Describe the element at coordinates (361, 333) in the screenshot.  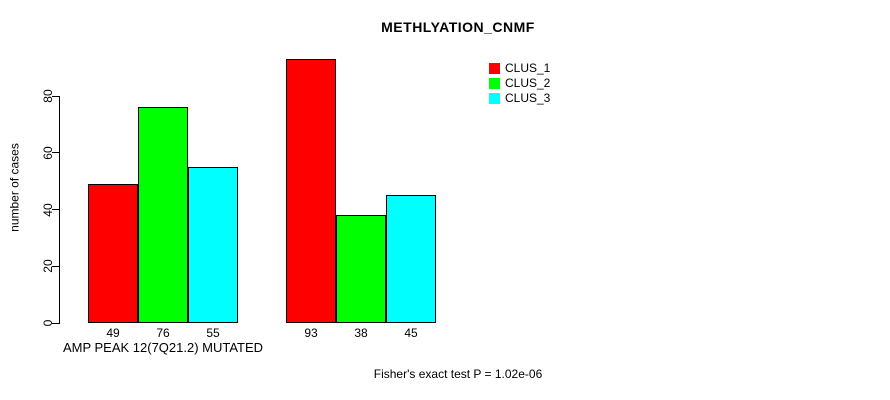
I see `bar-value-label: 38` at that location.